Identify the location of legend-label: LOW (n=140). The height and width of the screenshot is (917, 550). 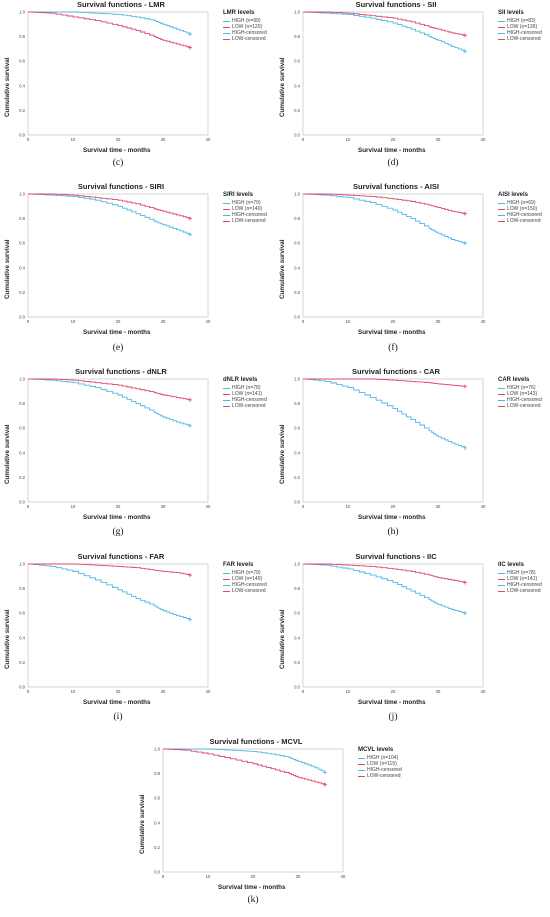
(247, 579).